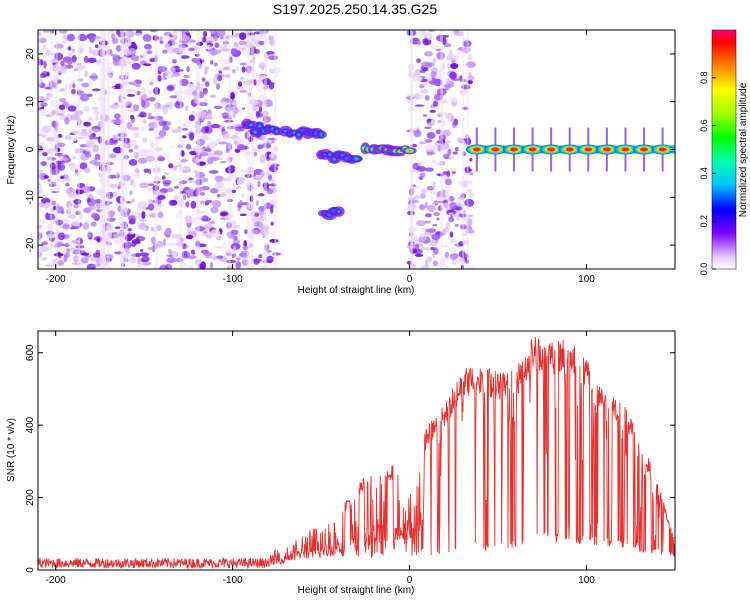 This screenshot has width=750, height=600. What do you see at coordinates (704, 78) in the screenshot?
I see `colorbar-tick-label: 0.8` at bounding box center [704, 78].